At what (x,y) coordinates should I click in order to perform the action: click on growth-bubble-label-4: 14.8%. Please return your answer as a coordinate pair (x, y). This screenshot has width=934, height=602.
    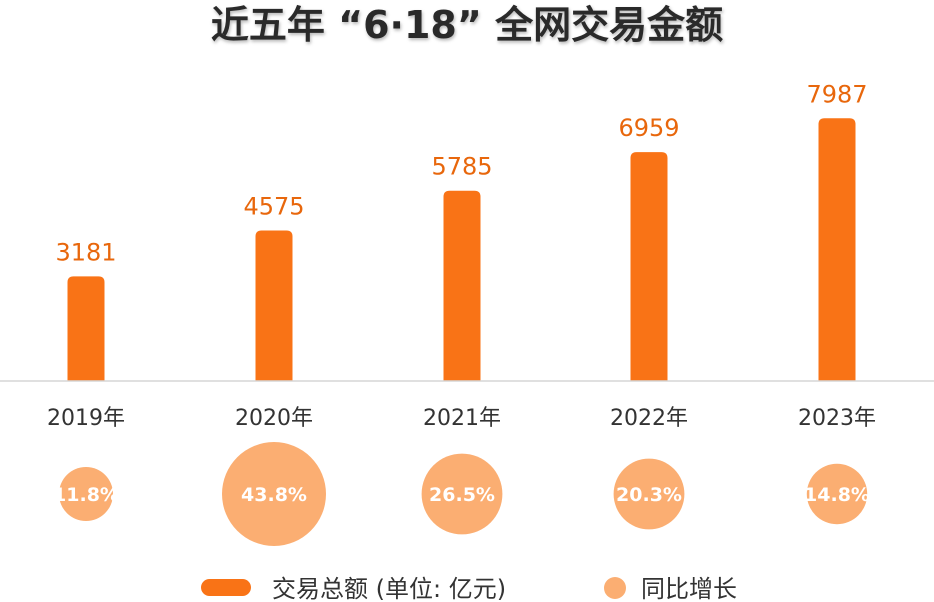
    Looking at the image, I should click on (837, 495).